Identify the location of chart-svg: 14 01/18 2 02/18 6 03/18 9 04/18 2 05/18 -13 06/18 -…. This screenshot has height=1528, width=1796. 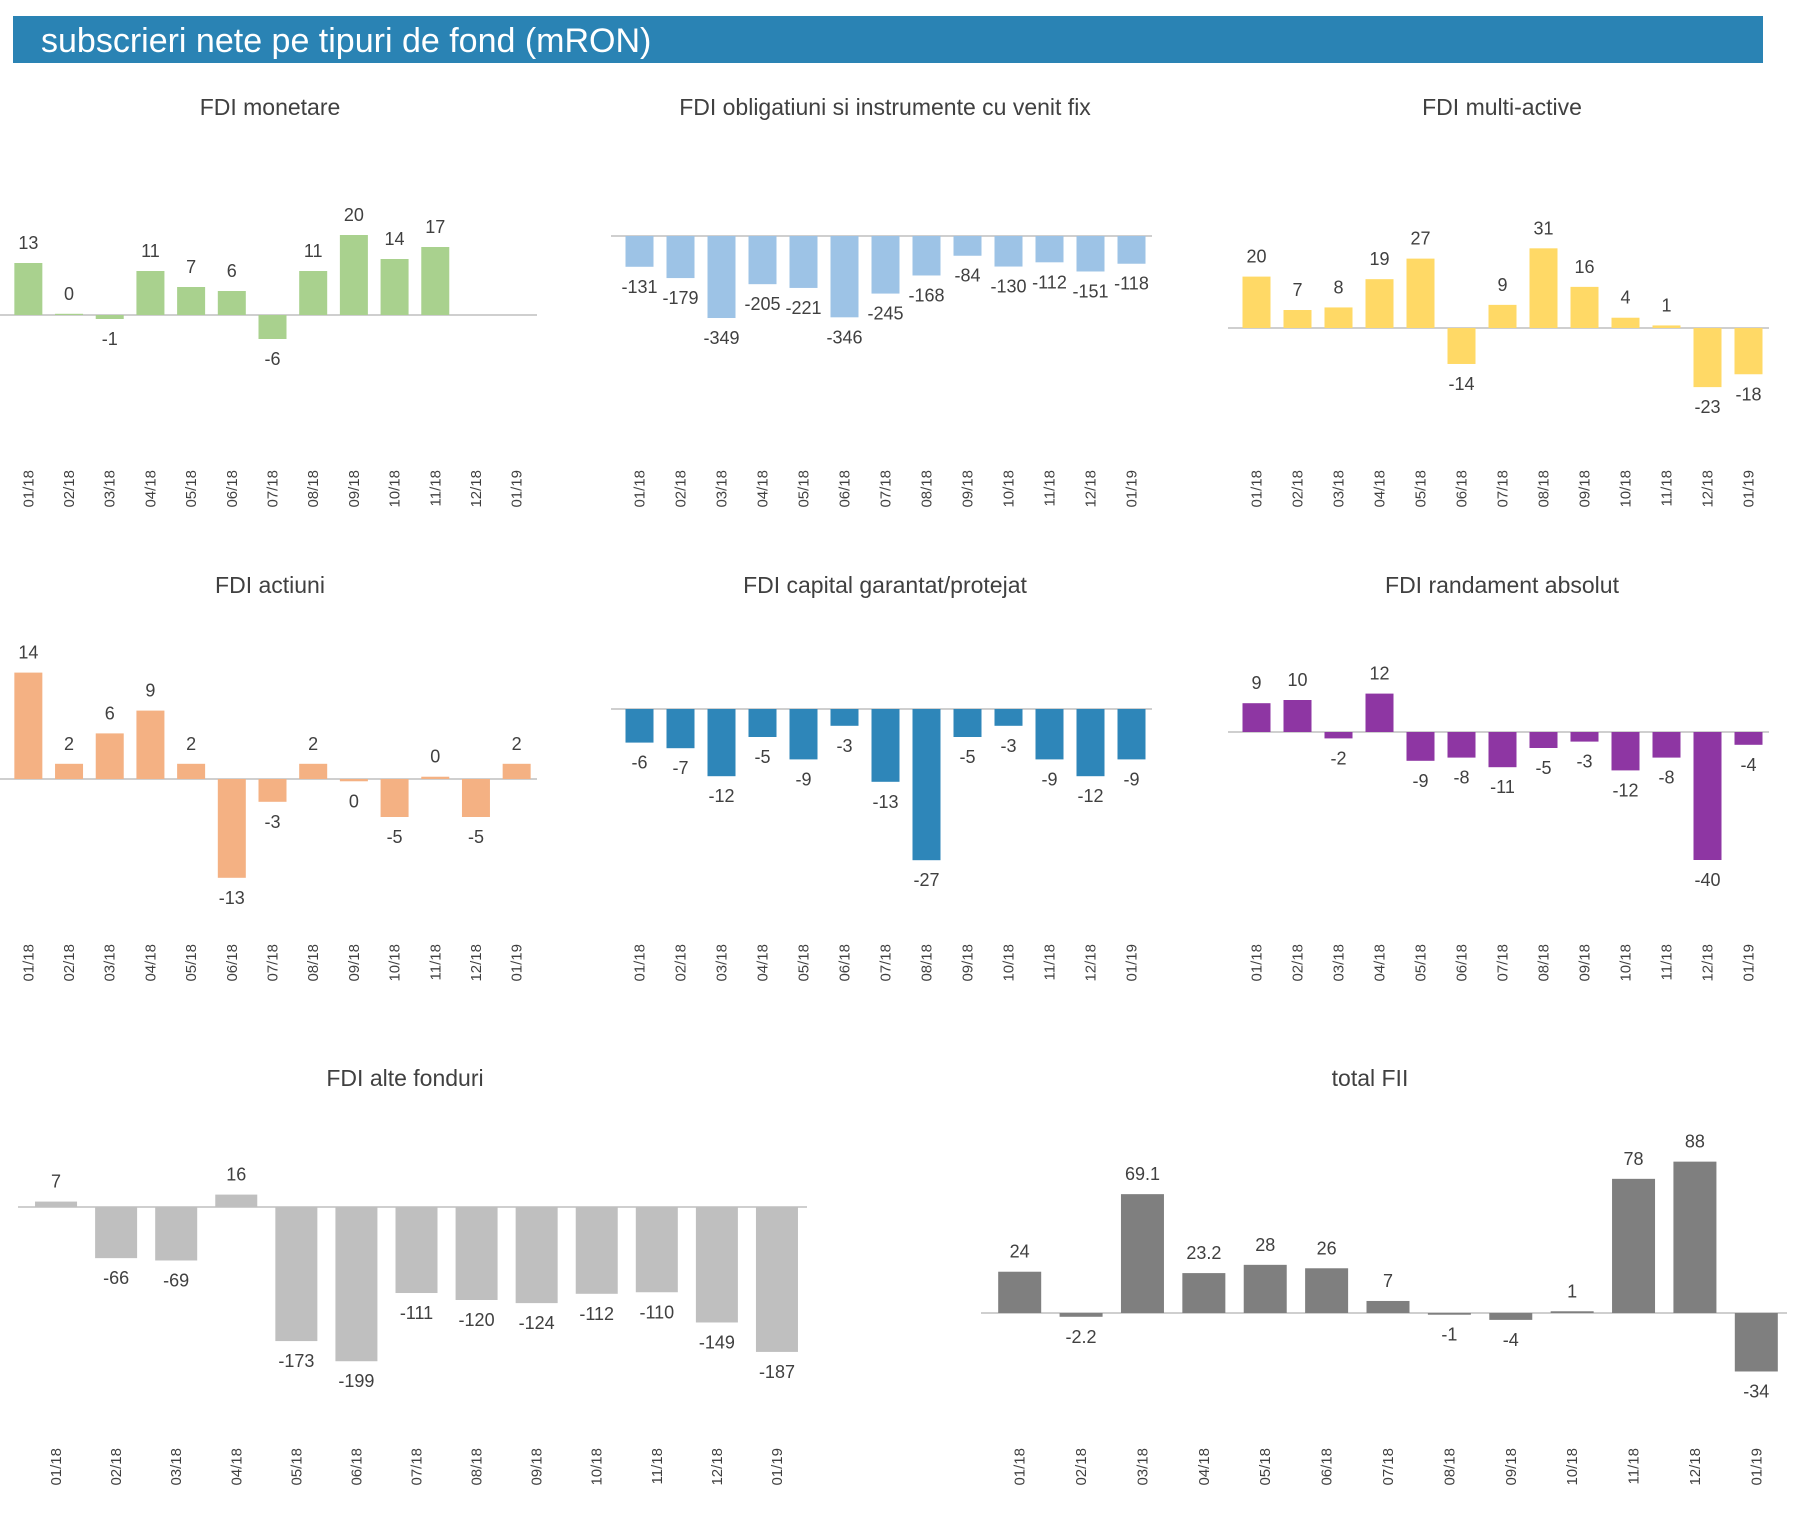
(268, 812).